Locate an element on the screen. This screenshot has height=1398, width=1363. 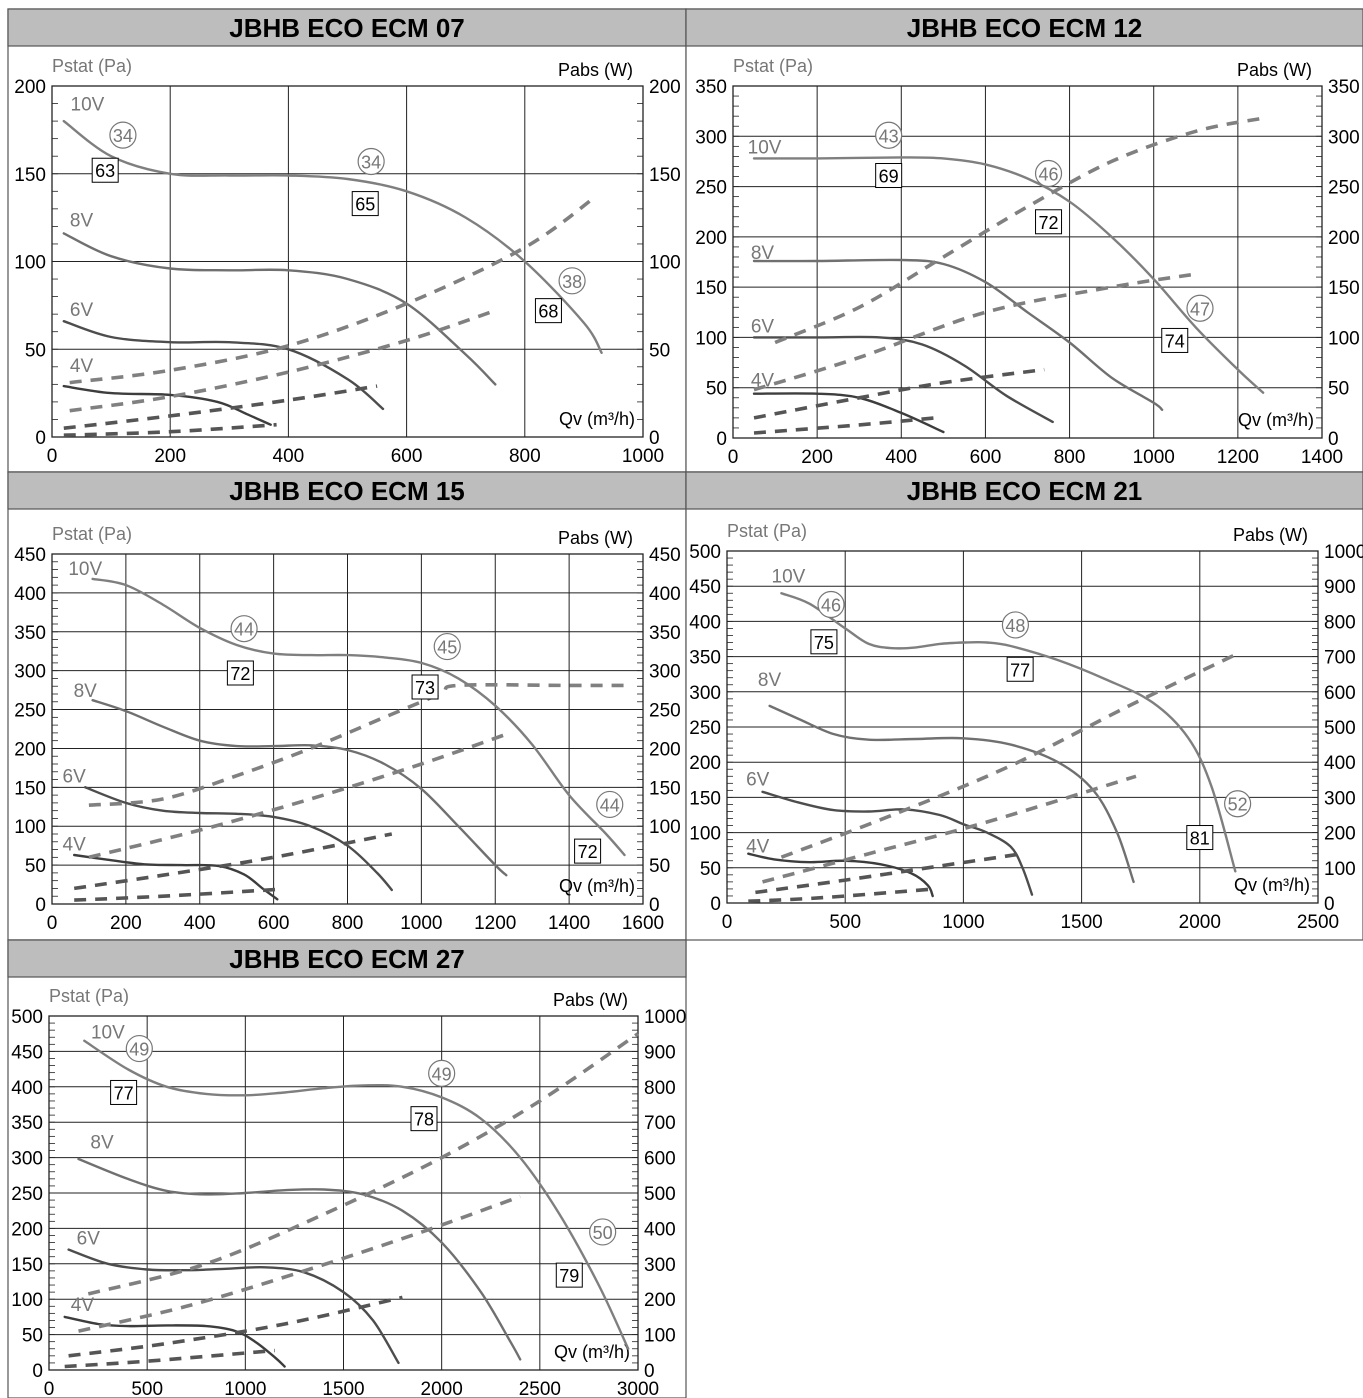
power-box-label: 68 is located at coordinates (548, 312).